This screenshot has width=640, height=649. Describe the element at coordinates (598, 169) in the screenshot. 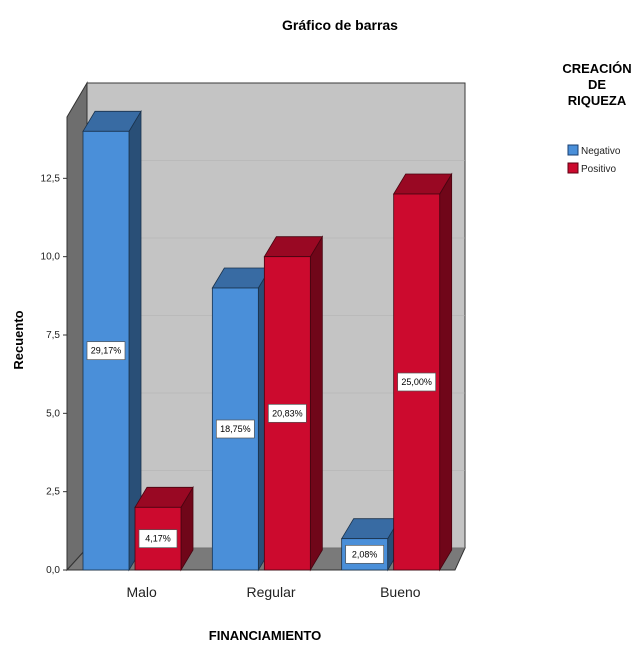

I see `legend-label-positivo: Positivo` at that location.